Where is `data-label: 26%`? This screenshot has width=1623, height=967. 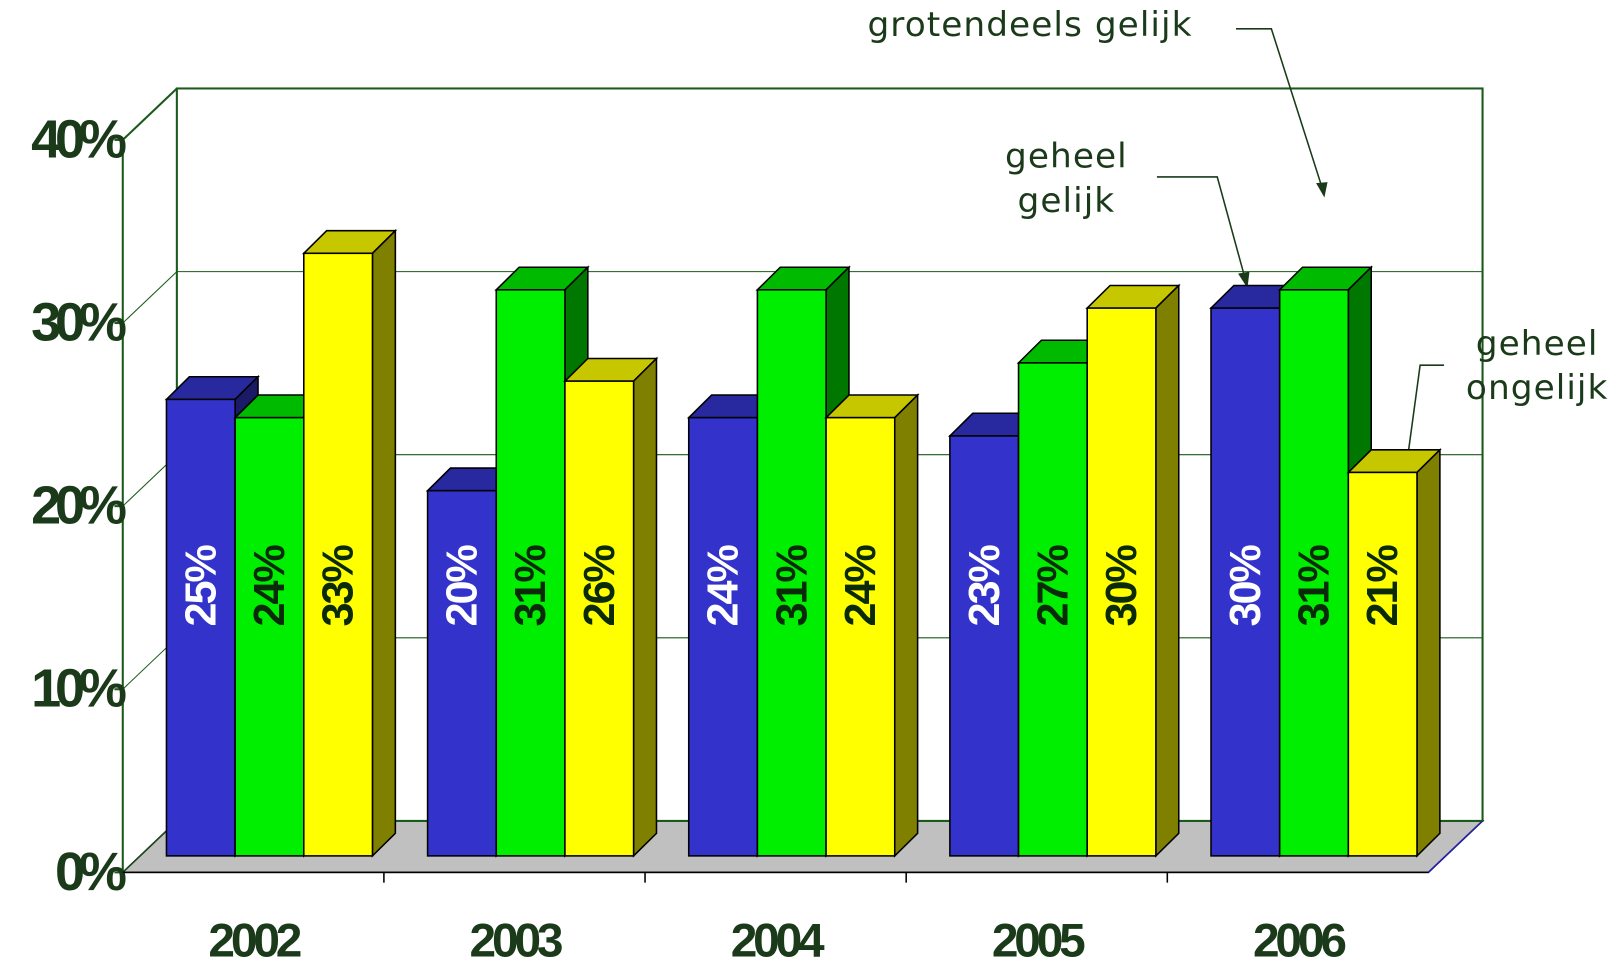 data-label: 26% is located at coordinates (600, 586).